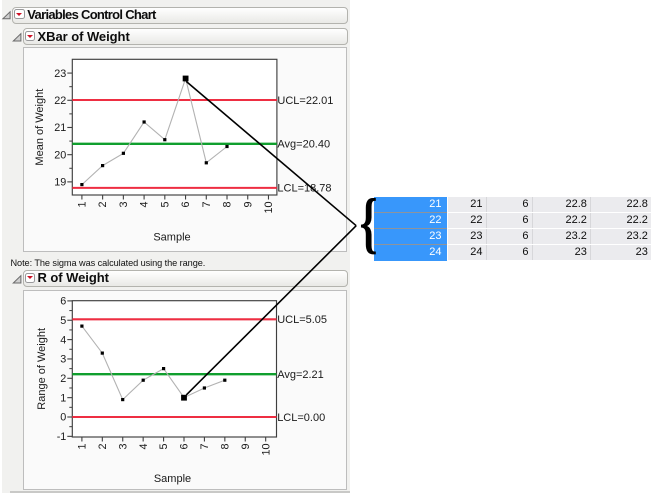 Image resolution: width=651 pixels, height=496 pixels. Describe the element at coordinates (305, 101) in the screenshot. I see `svg-text: UCL=22.01` at that location.